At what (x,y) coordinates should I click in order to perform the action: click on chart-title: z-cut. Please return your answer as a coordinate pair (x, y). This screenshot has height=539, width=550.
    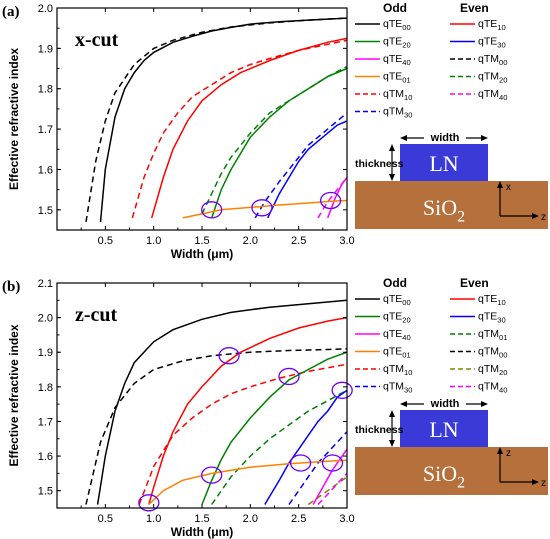
    Looking at the image, I should click on (96, 315).